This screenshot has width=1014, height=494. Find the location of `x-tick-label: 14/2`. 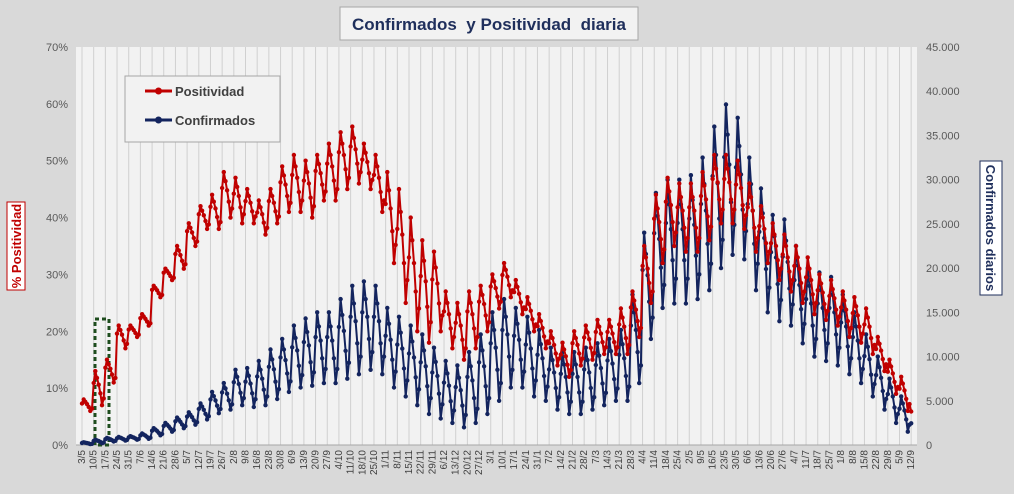

x-tick-label: 14/2 is located at coordinates (561, 460).